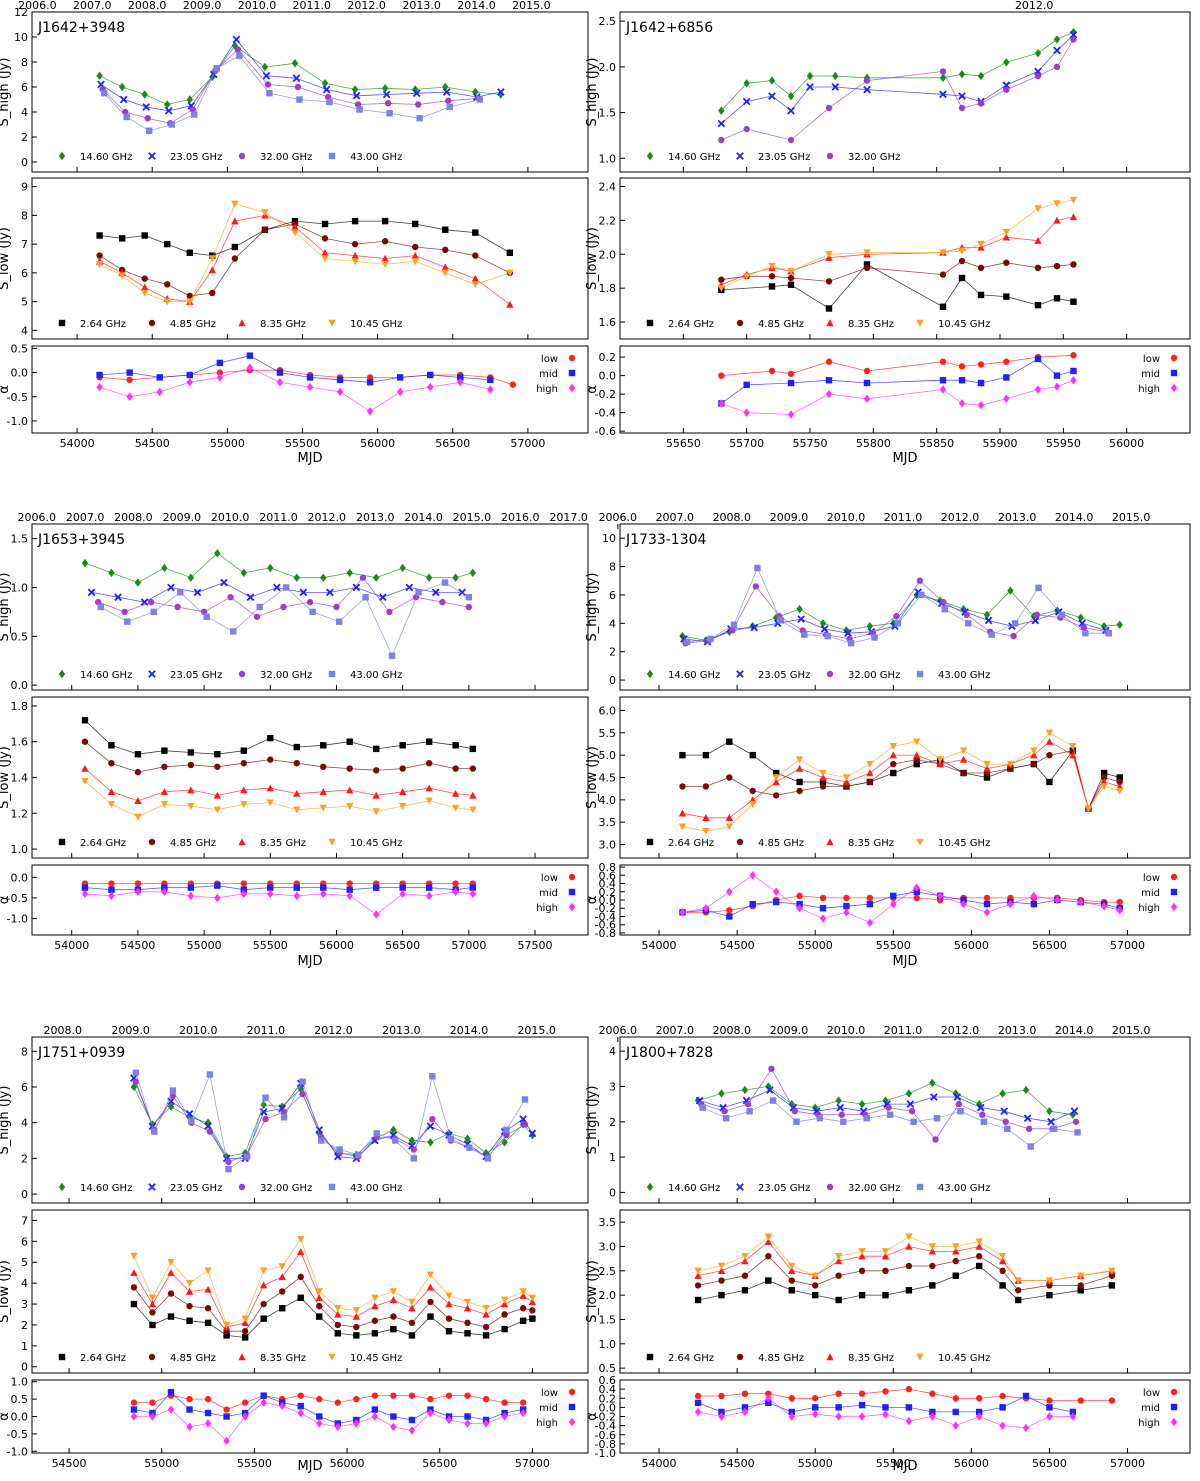 The height and width of the screenshot is (1481, 1200). What do you see at coordinates (230, 1358) in the screenshot?
I see `legend: 2.64 GHz 4.85 GHz 8.35 GHz 10.45 GHz` at bounding box center [230, 1358].